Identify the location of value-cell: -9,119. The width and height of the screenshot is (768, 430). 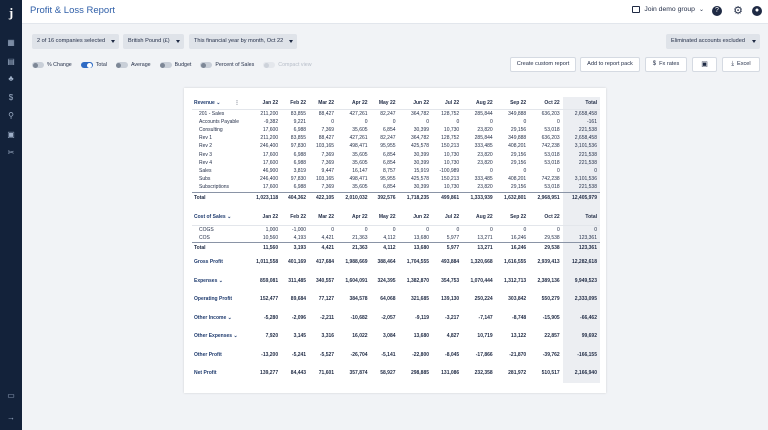
(422, 317).